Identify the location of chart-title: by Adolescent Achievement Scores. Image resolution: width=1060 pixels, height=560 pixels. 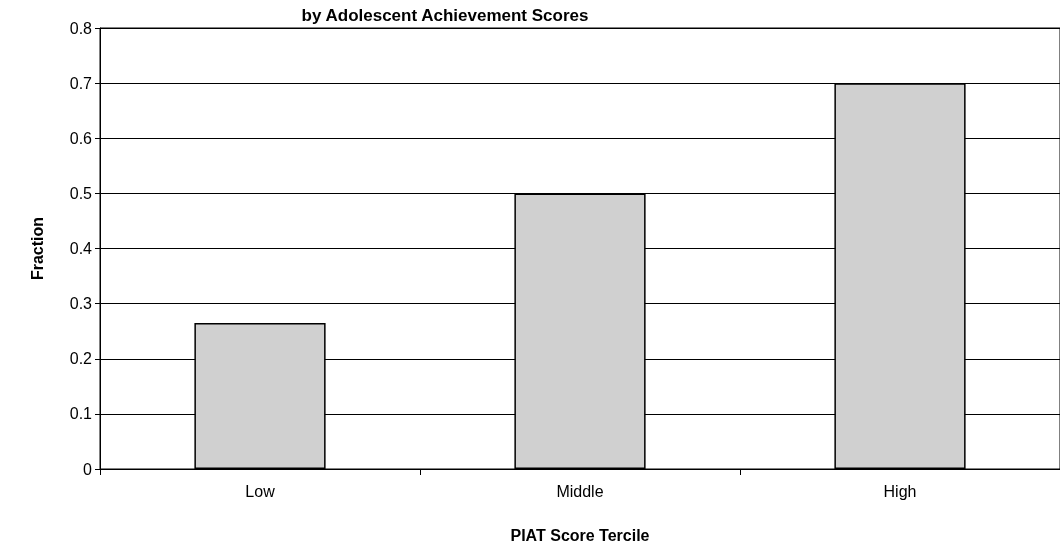
(445, 15).